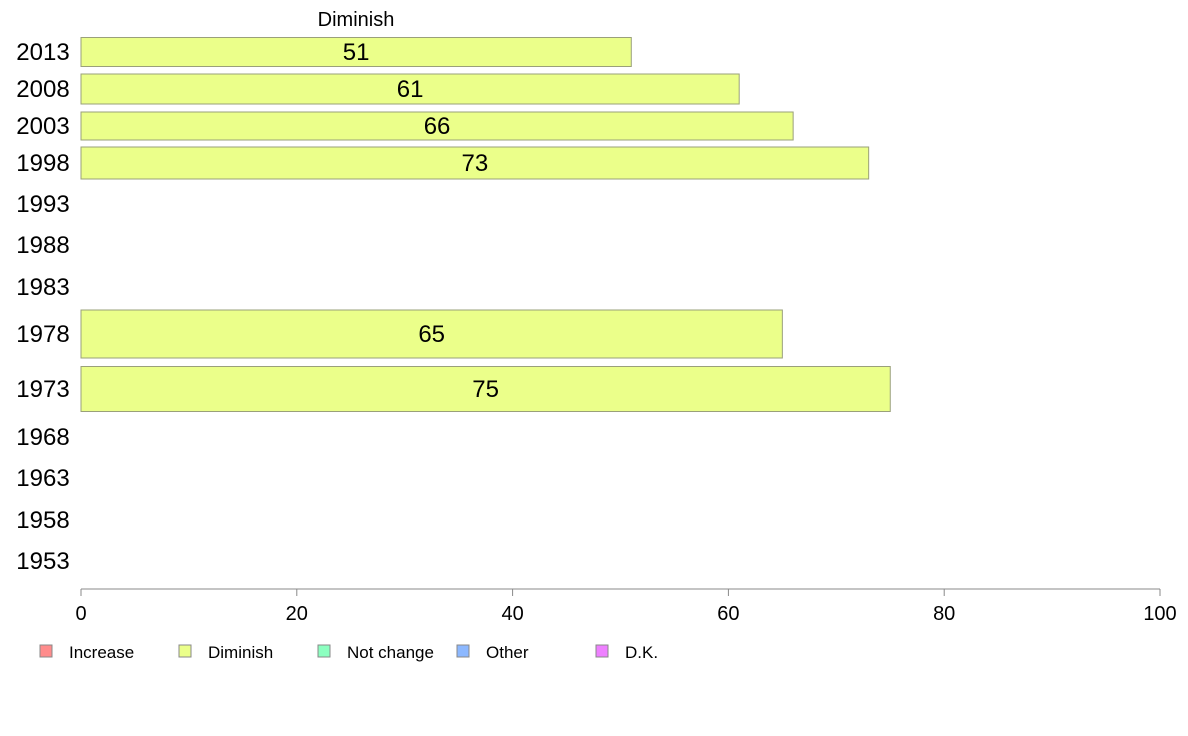 The height and width of the screenshot is (736, 1188). What do you see at coordinates (42, 204) in the screenshot?
I see `y-tick-label: 1993` at bounding box center [42, 204].